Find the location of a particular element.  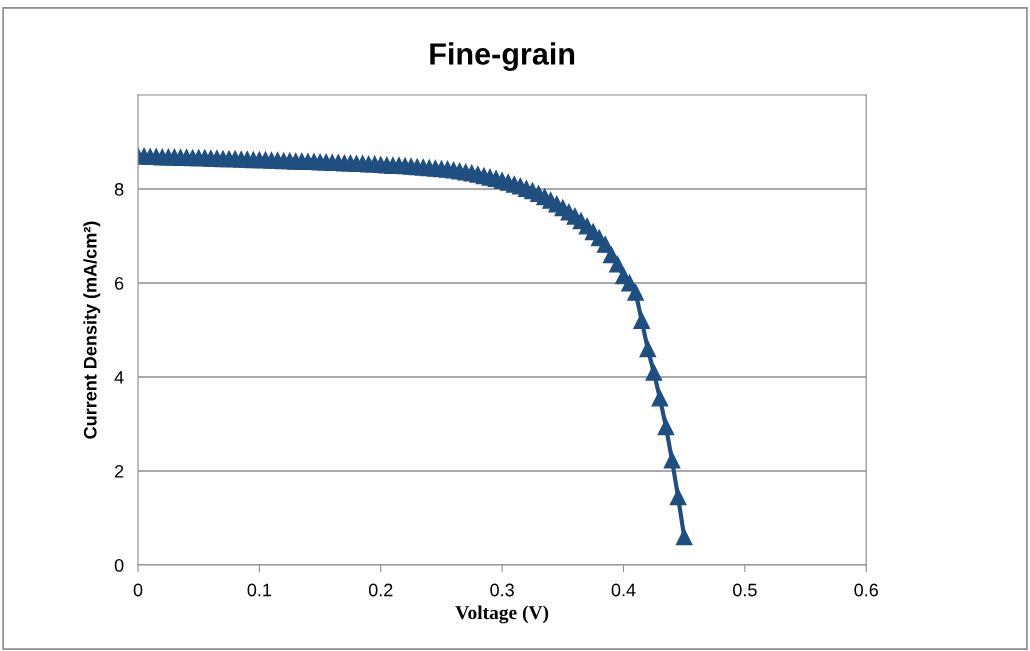

y-tick-label: 0 is located at coordinates (119, 565).